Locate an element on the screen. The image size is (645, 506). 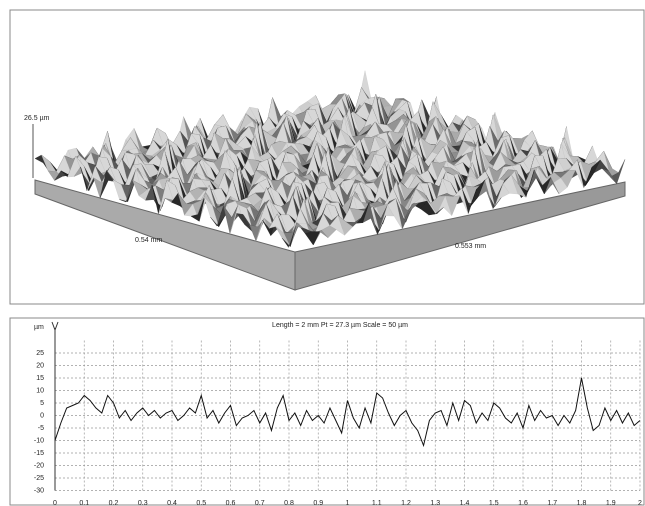
y-tick-label: -20 is located at coordinates (39, 465).